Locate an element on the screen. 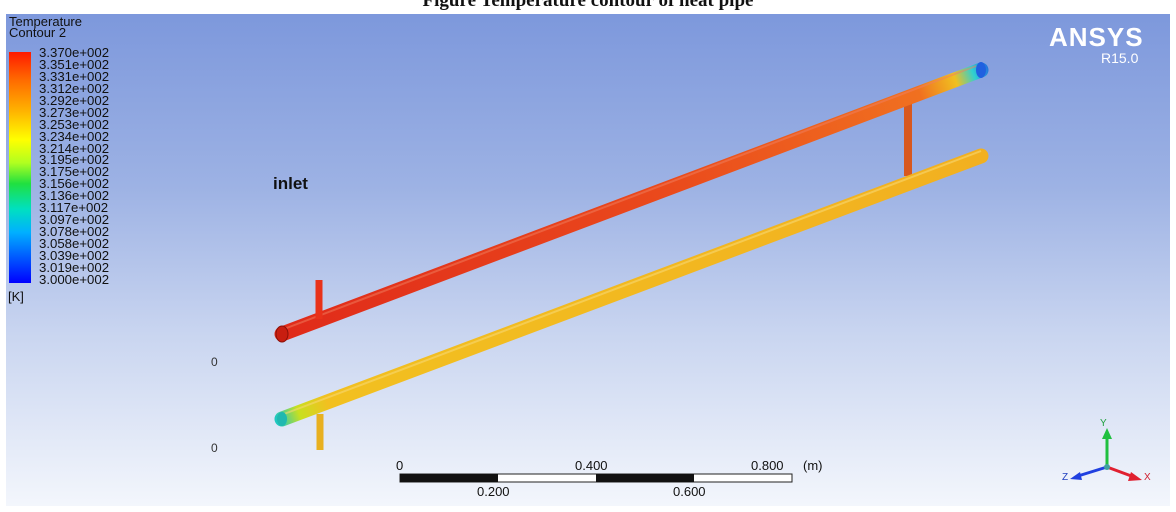  tick-label: 3.351e+002 is located at coordinates (74, 64).